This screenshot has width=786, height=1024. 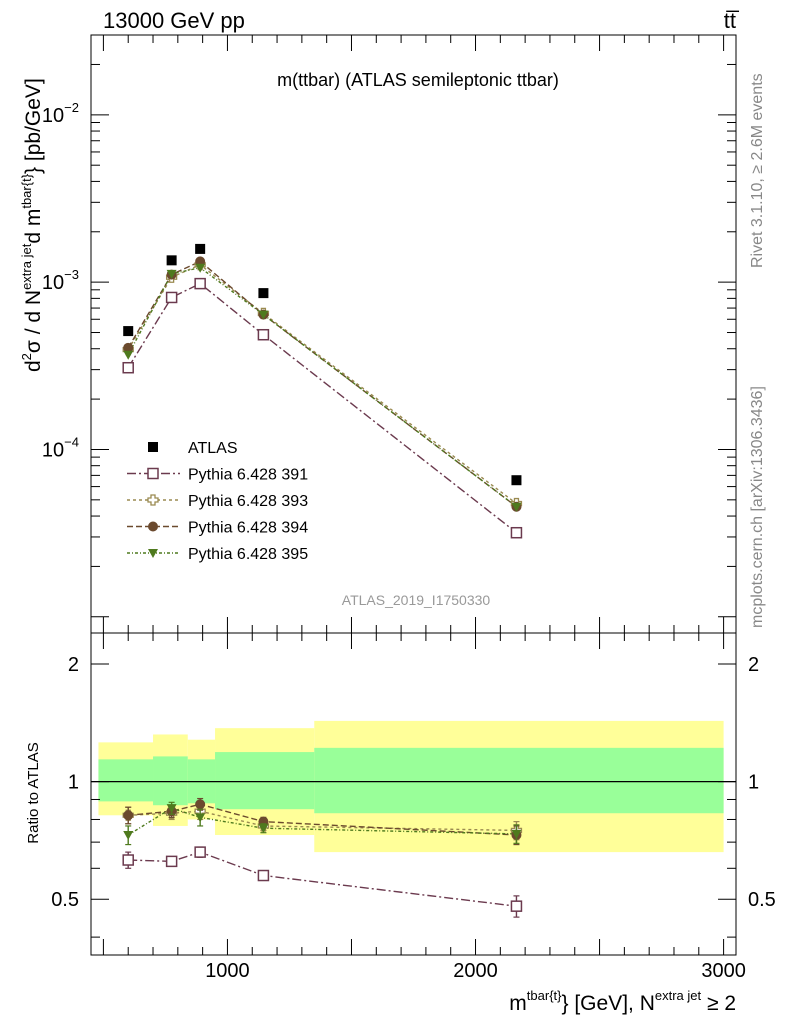 I want to click on x-label-mid: } [GeV], N, so click(x=608, y=1003).